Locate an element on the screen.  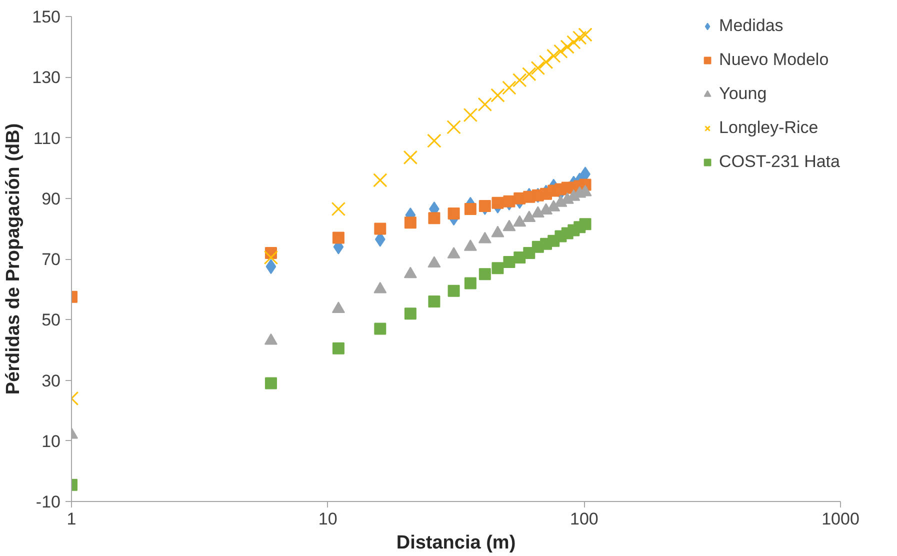
x-tick-label: 1 is located at coordinates (71, 519).